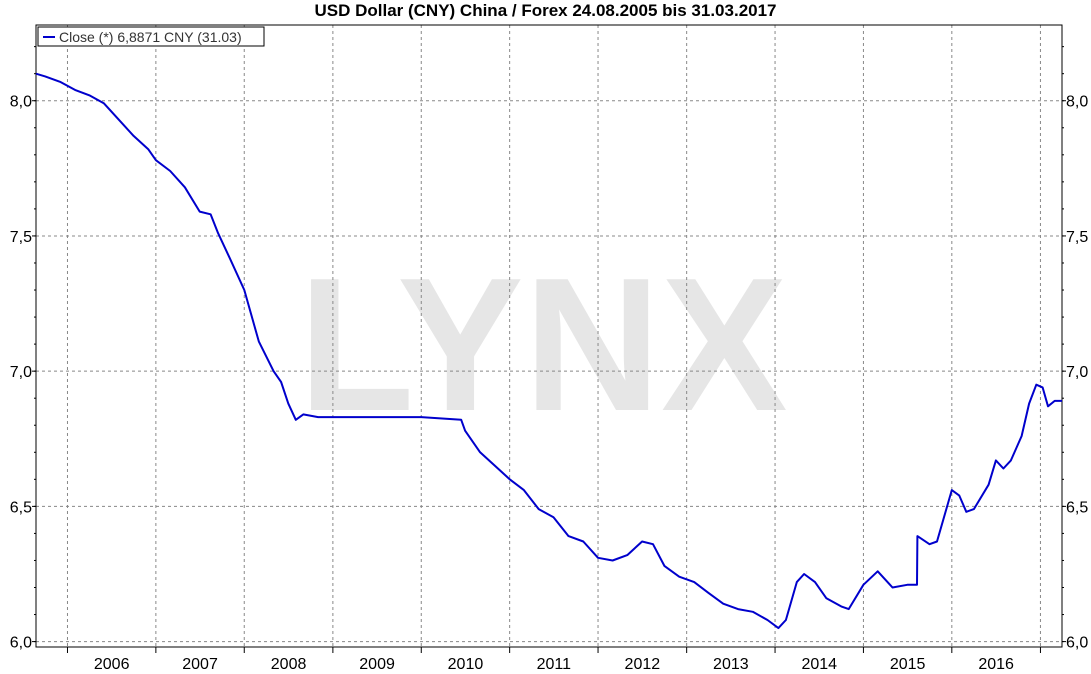  I want to click on y-tick-label-left: 6,5, so click(21, 507).